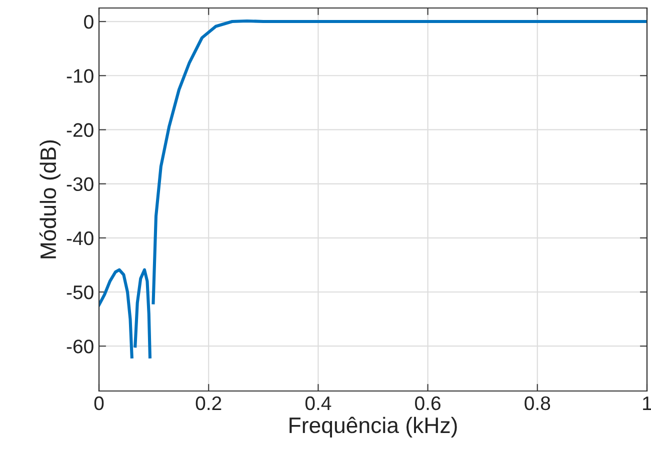 This screenshot has height=459, width=651. I want to click on y-axis-title: Módulo (dB), so click(50, 199).